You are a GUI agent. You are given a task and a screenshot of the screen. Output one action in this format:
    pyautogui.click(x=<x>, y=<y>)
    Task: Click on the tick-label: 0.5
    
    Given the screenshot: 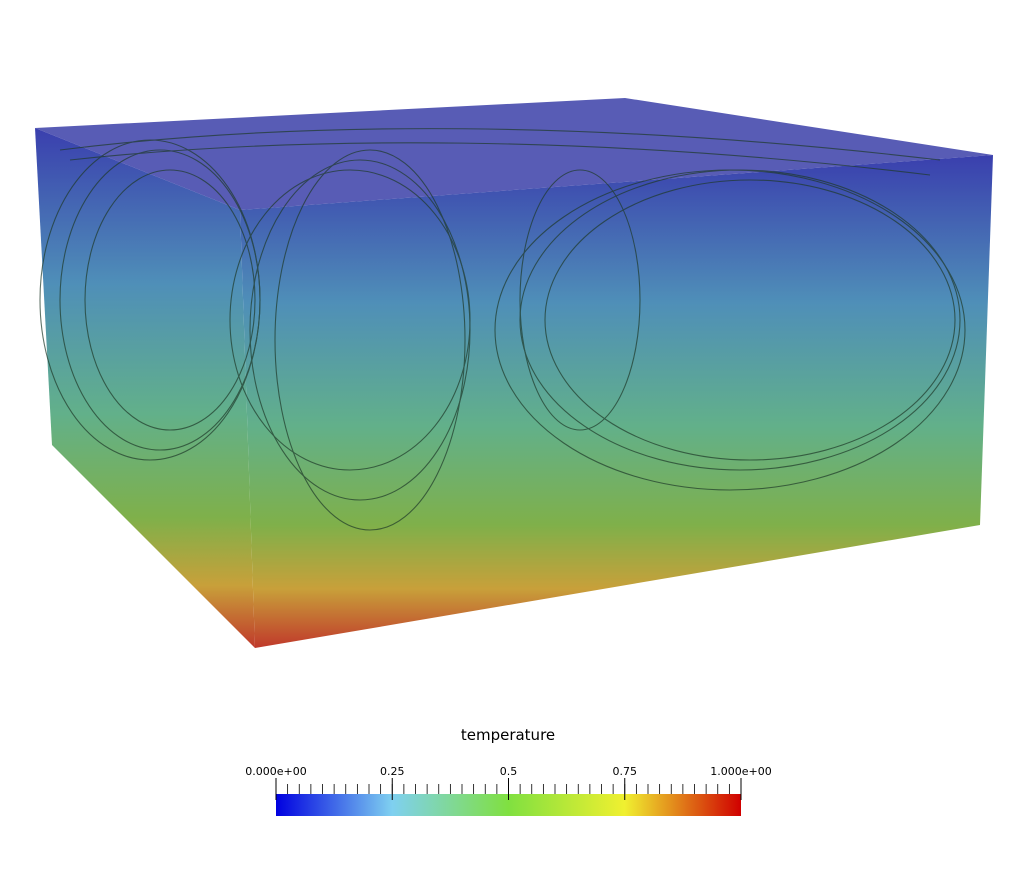 What is the action you would take?
    pyautogui.click(x=509, y=771)
    